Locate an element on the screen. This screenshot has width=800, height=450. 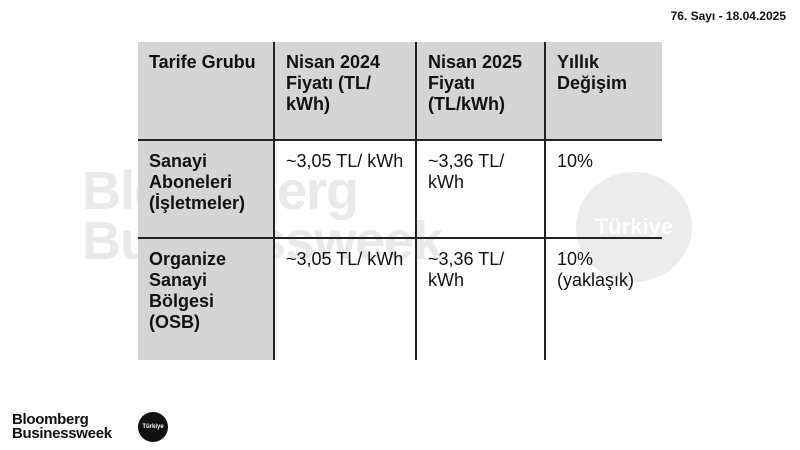
header-cell: Nisan 2025 Fiyatı (TL/kWh) is located at coordinates (480, 91).